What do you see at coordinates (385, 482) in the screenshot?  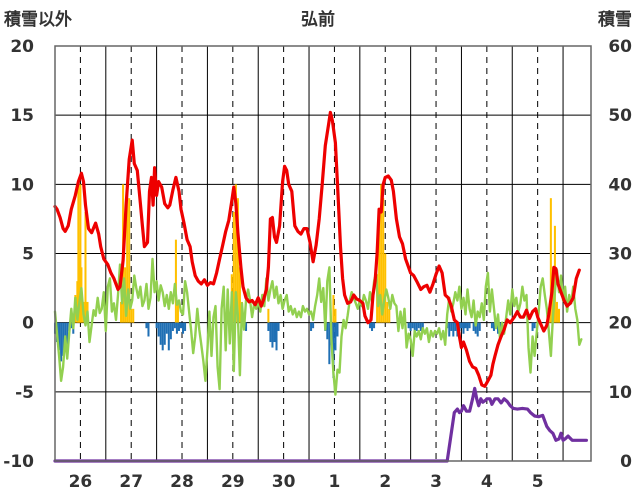 I see `x-tick-label: 2` at bounding box center [385, 482].